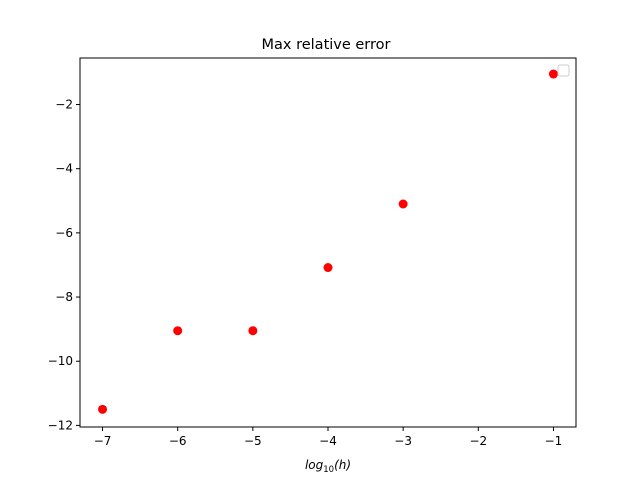 Image resolution: width=640 pixels, height=480 pixels. What do you see at coordinates (563, 70) in the screenshot?
I see `legend-box` at bounding box center [563, 70].